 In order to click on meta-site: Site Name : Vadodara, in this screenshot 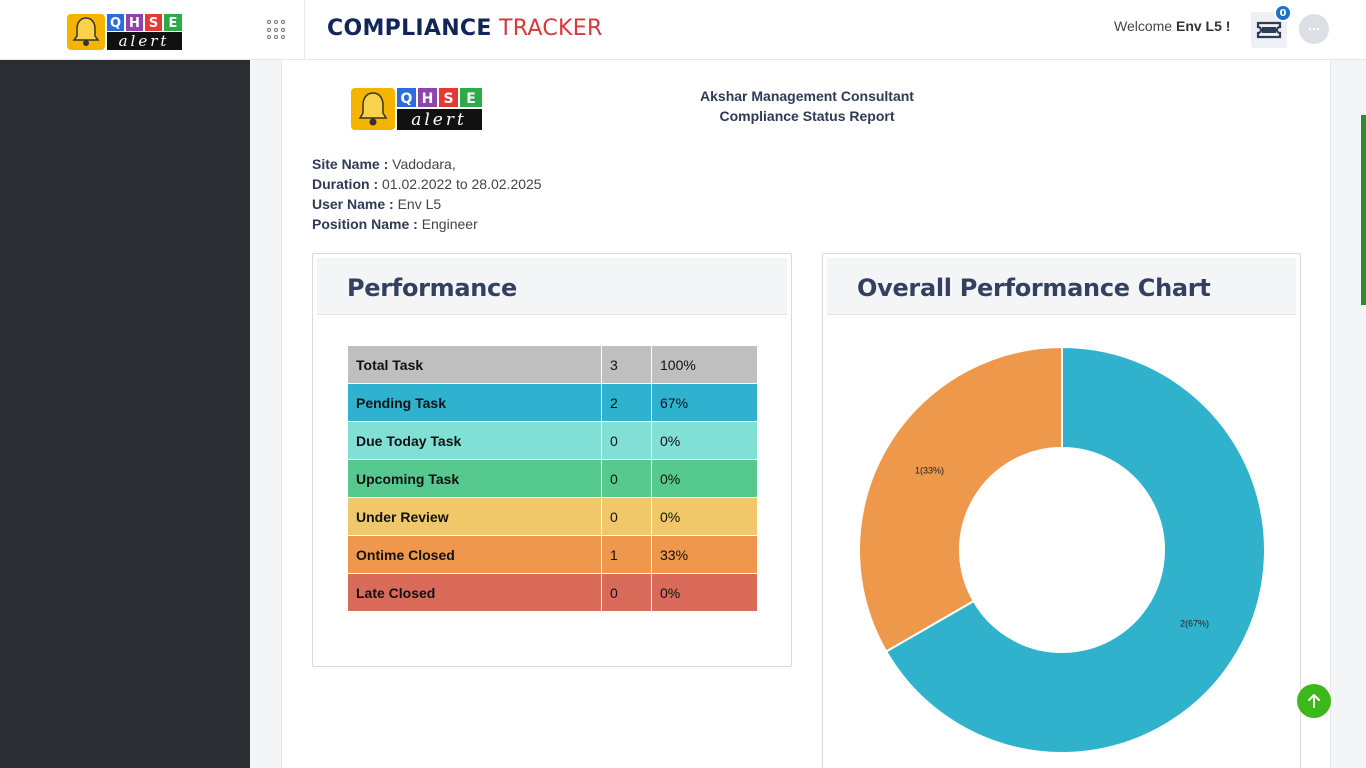, I will do `click(427, 164)`.